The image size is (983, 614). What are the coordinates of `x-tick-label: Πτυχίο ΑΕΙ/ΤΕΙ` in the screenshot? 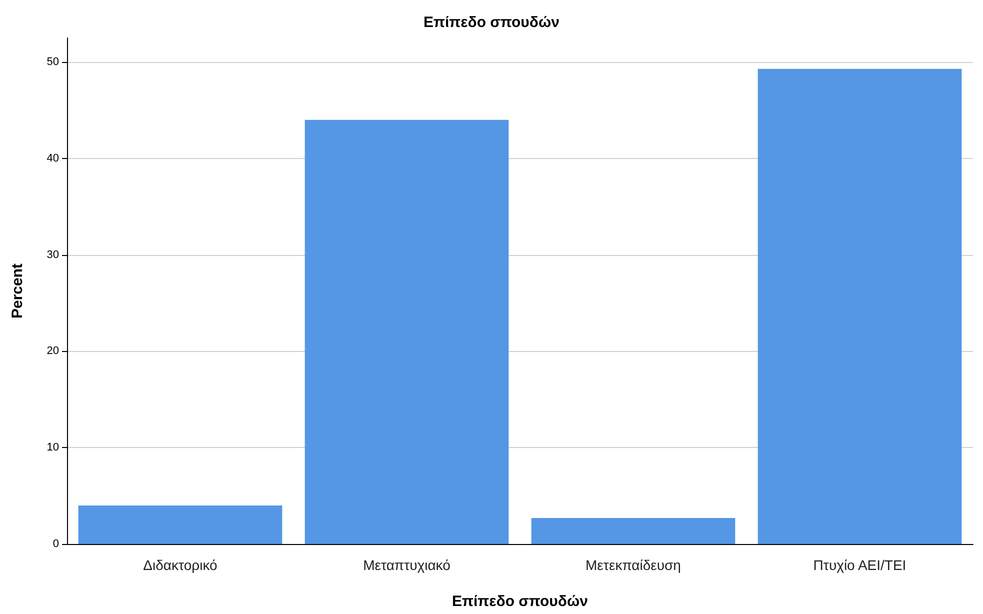 It's located at (859, 565).